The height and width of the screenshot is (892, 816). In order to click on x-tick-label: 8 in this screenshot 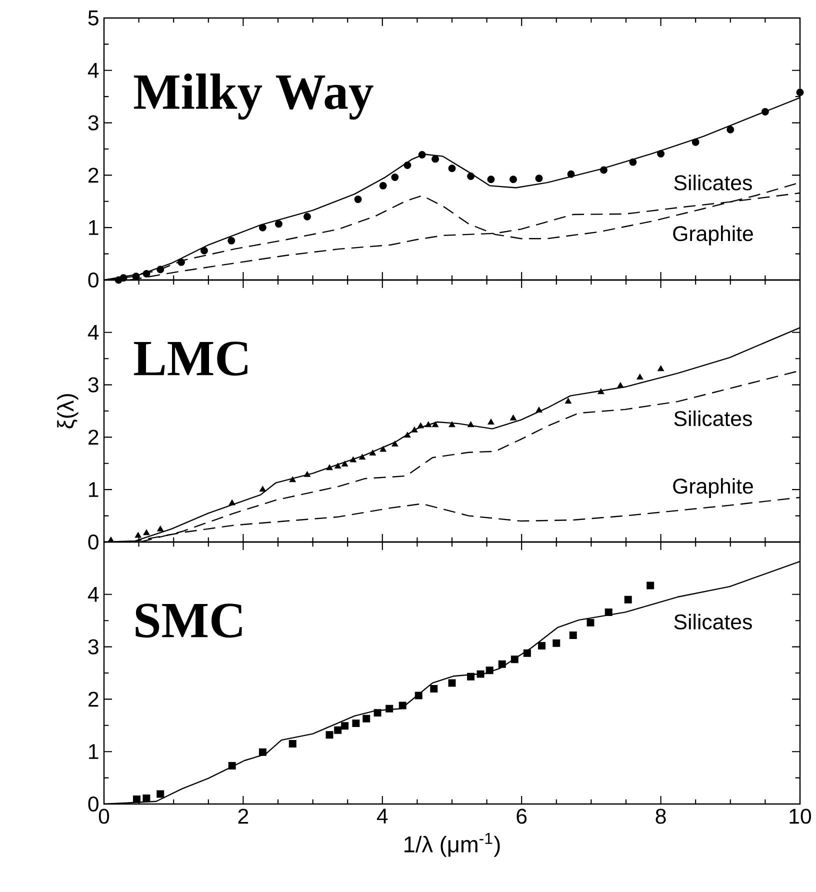, I will do `click(661, 816)`.